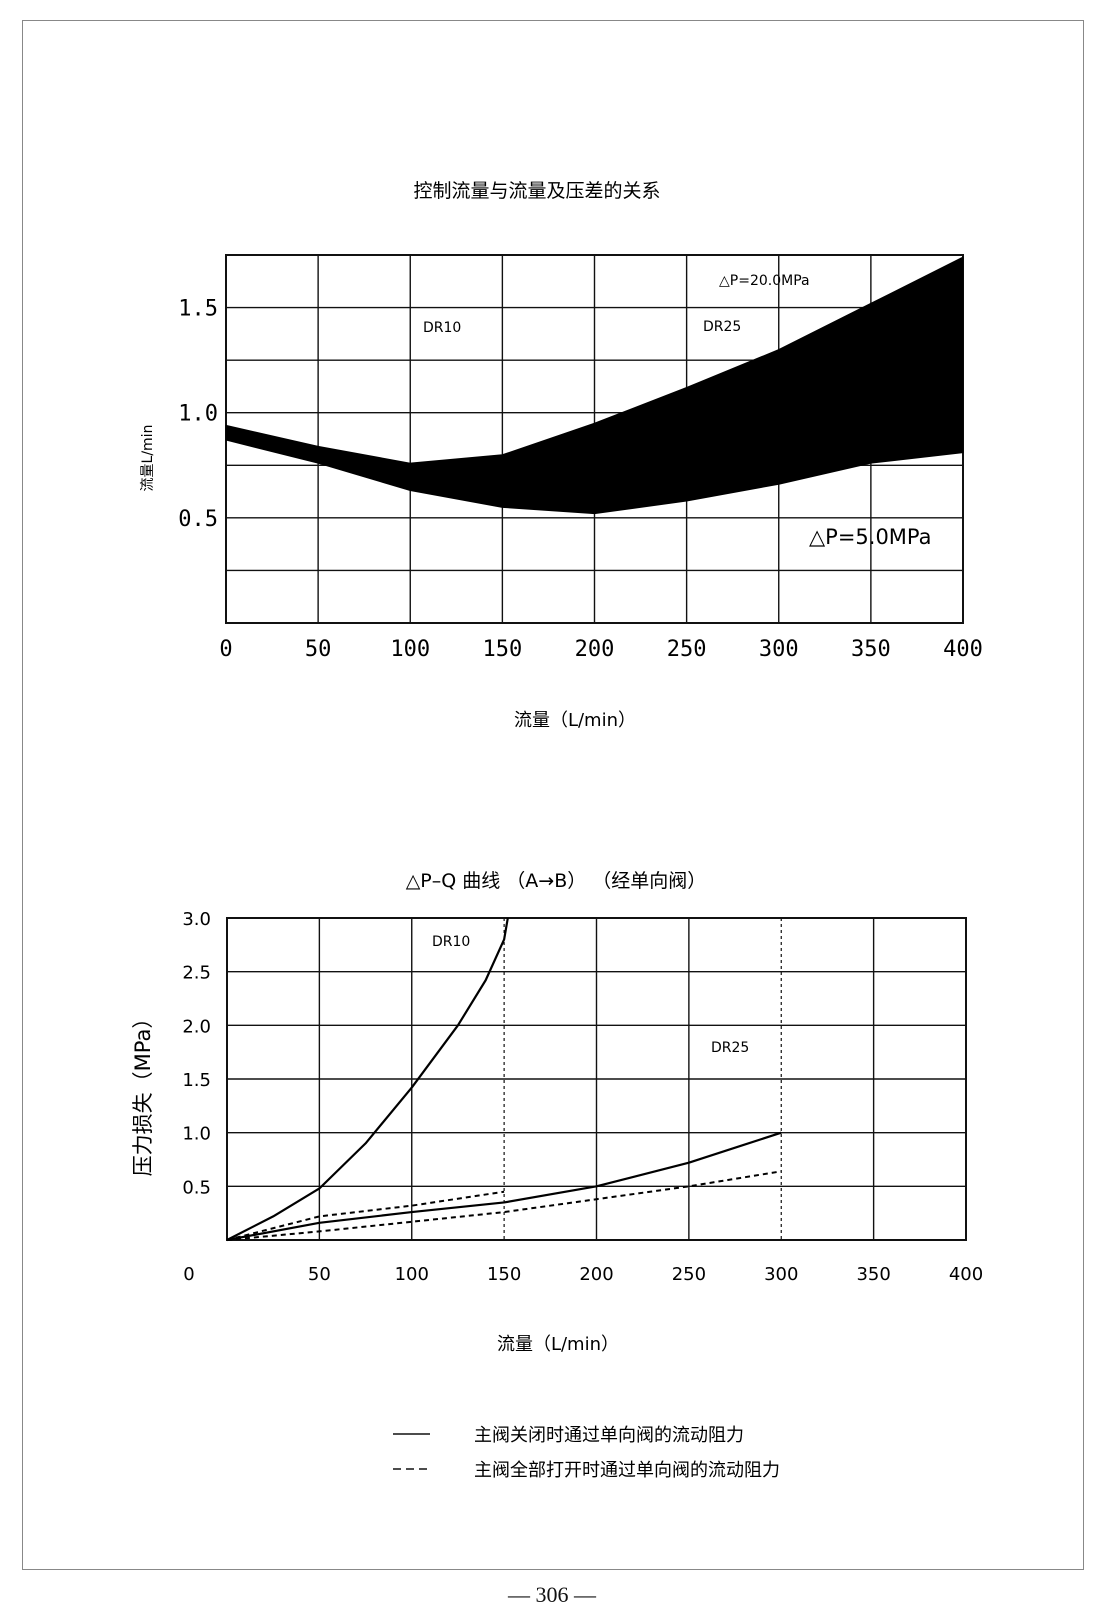  I want to click on chart2-xlabel: 流量（L/min）, so click(558, 1344).